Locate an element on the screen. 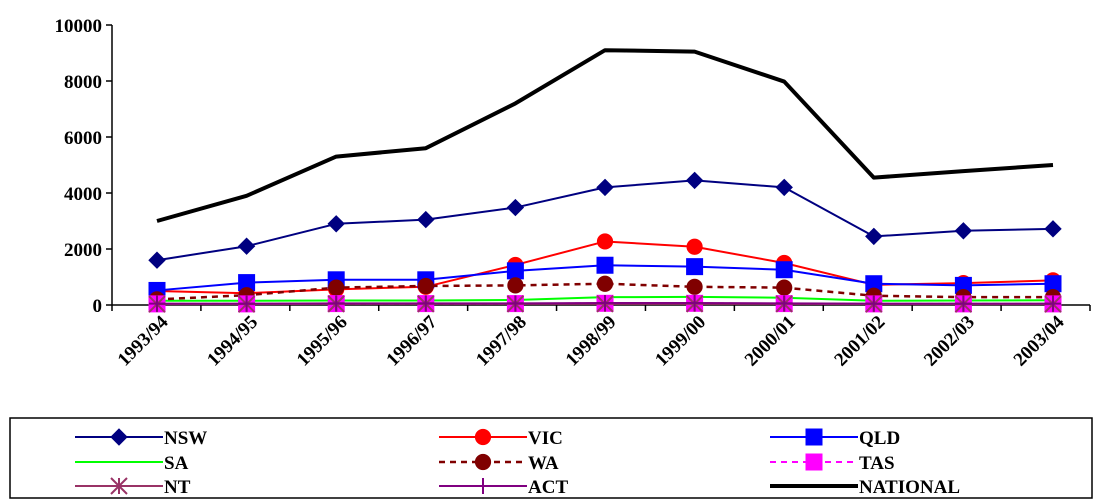 This screenshot has height=503, width=1097. y-tick-label: 6000 is located at coordinates (83, 138).